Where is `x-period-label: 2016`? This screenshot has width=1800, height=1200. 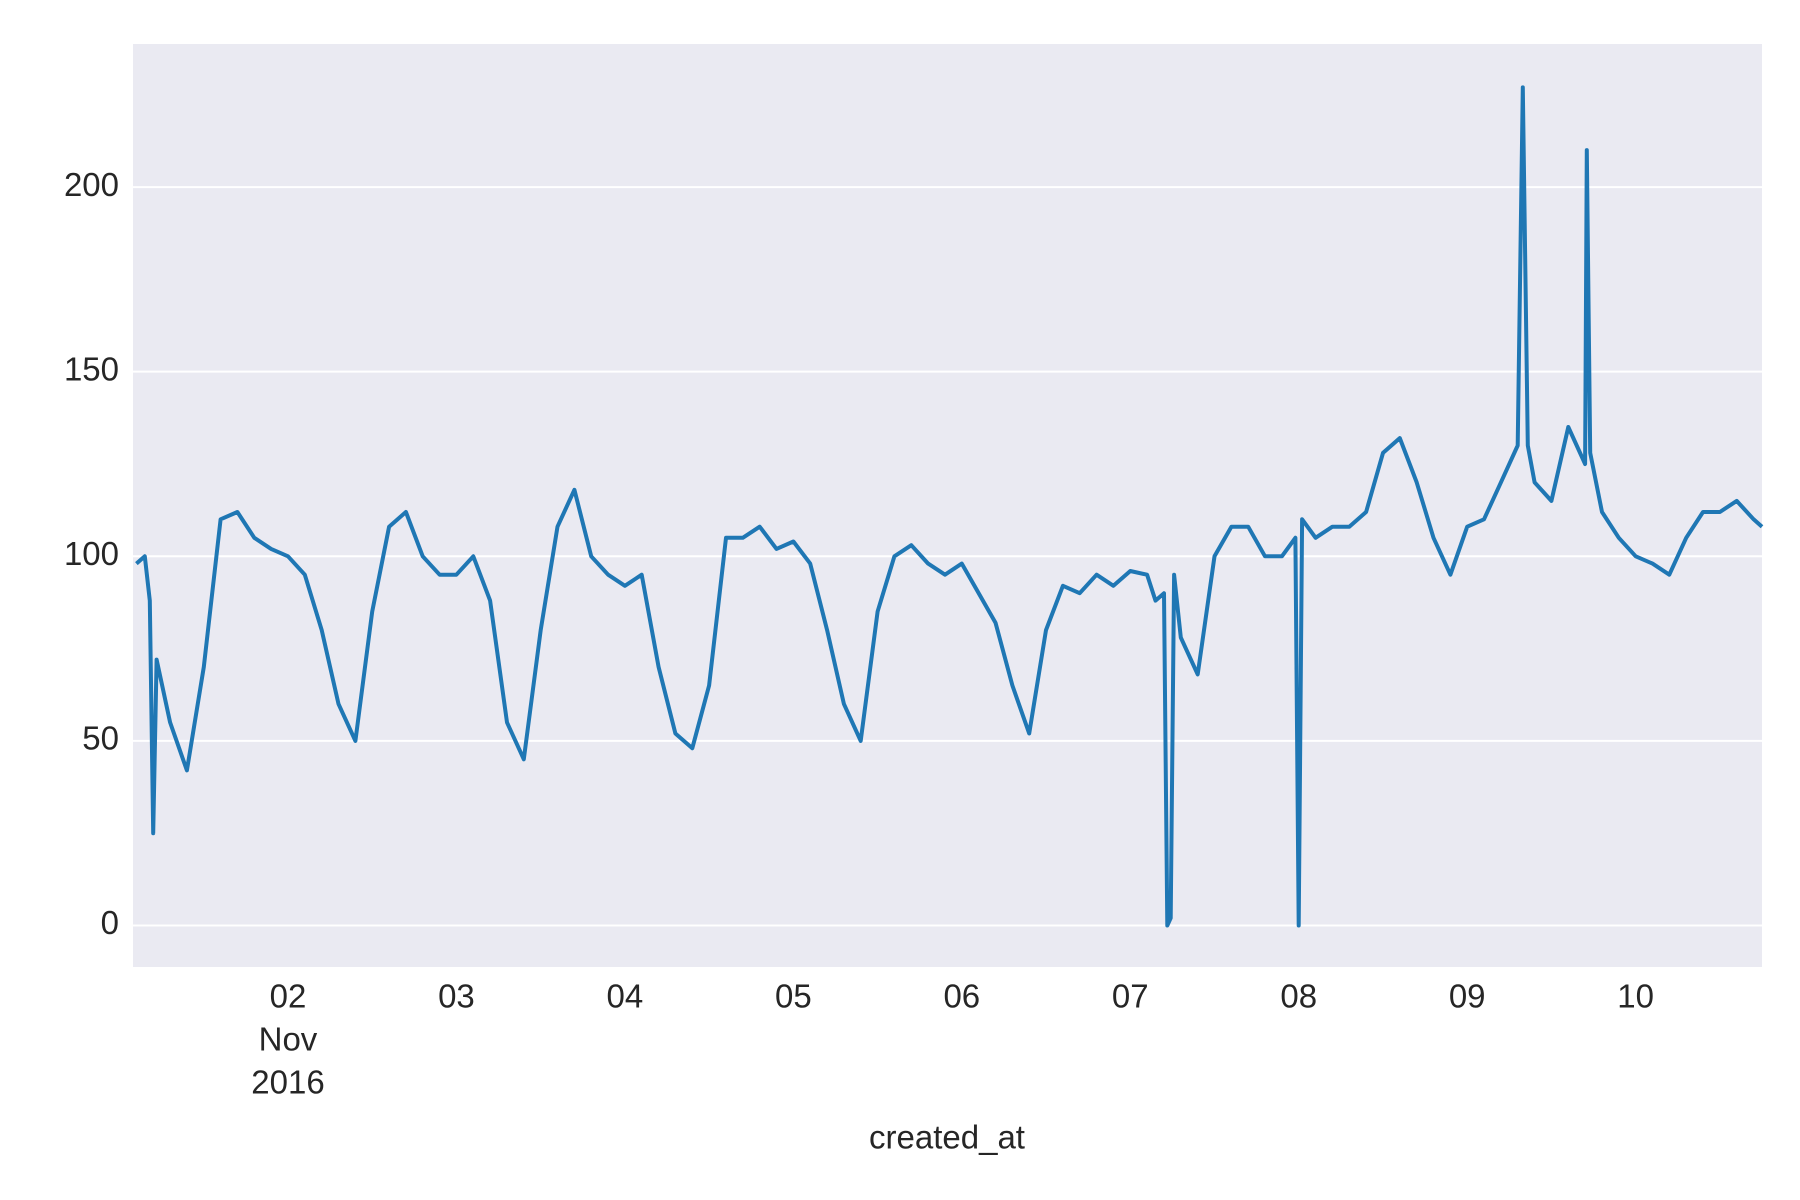 x-period-label: 2016 is located at coordinates (287, 1082).